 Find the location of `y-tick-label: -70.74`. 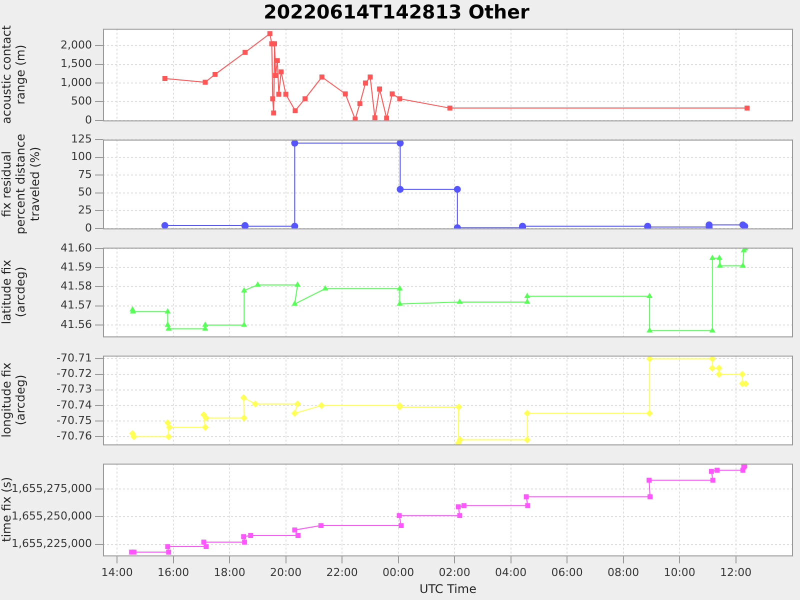

y-tick-label: -70.74 is located at coordinates (74, 405).